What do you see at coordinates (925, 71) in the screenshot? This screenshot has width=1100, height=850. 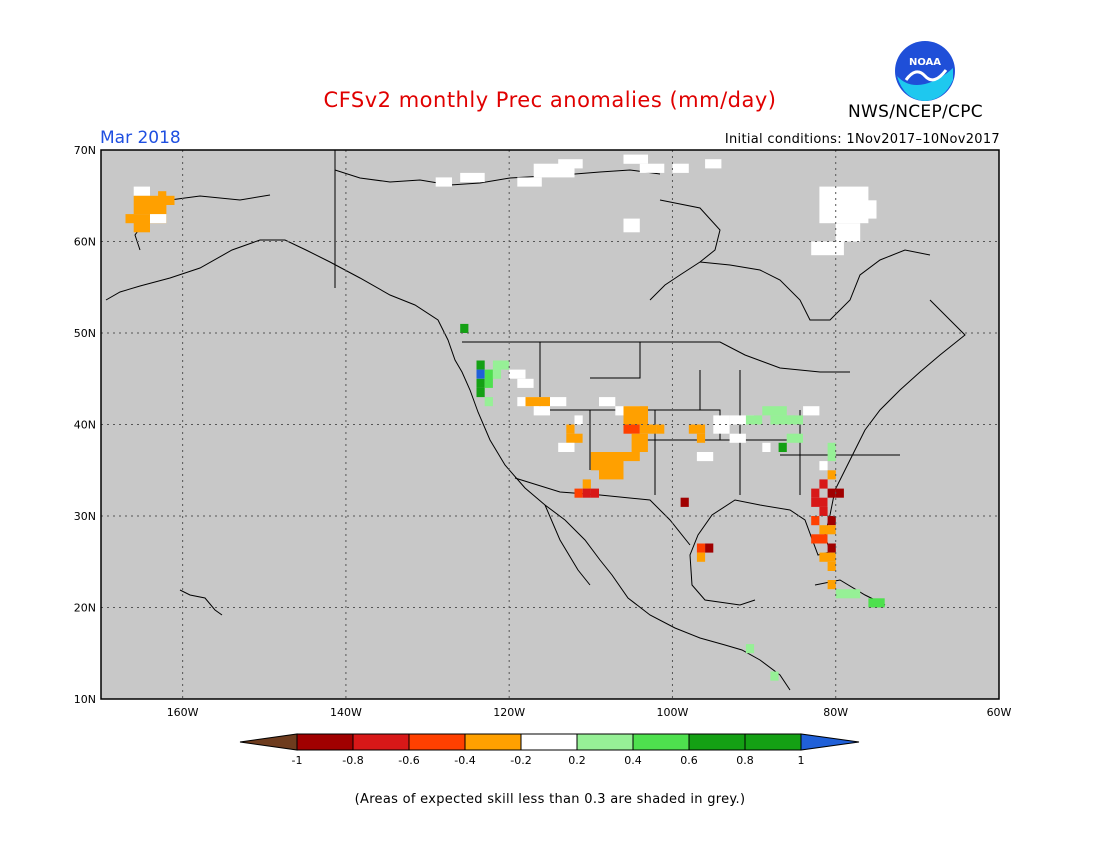 I see `noaa-logo: NOAA` at bounding box center [925, 71].